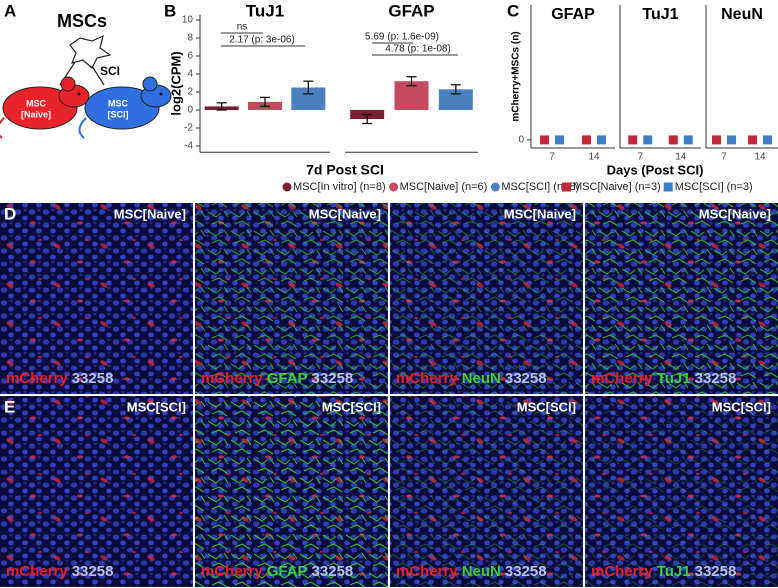  I want to click on y-tick-label: 4, so click(190, 74).